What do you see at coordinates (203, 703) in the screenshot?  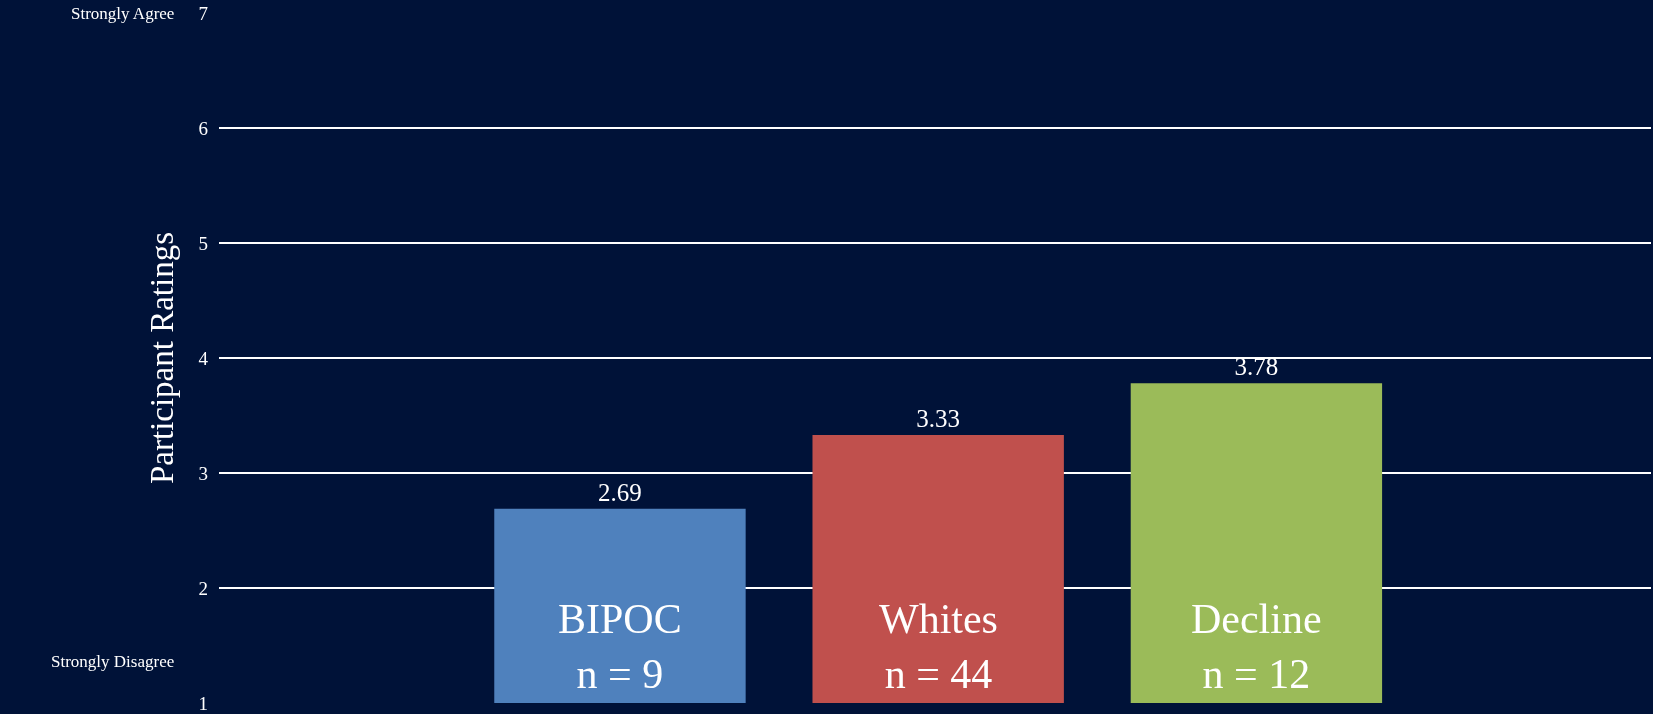 I see `y-tick-label: 1` at bounding box center [203, 703].